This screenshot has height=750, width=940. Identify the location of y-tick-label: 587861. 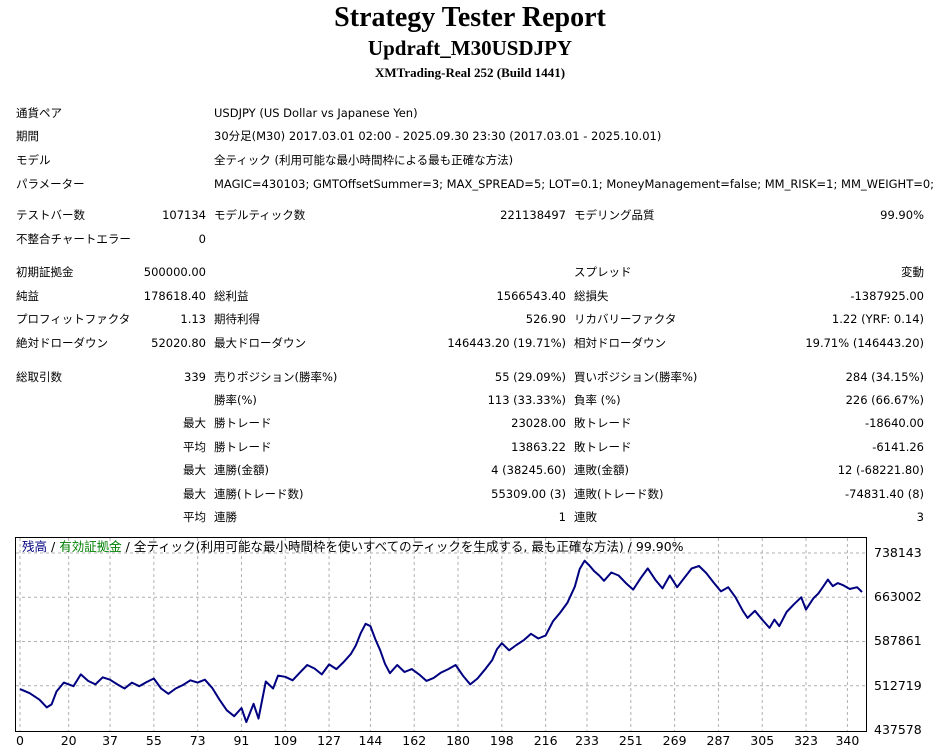
(898, 641).